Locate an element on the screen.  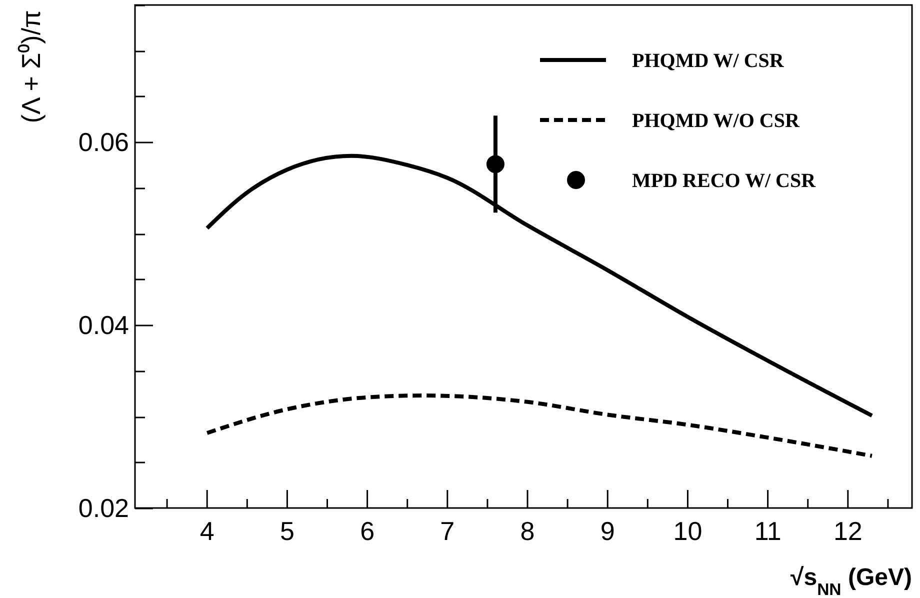
x-tick-label: 4 is located at coordinates (207, 531).